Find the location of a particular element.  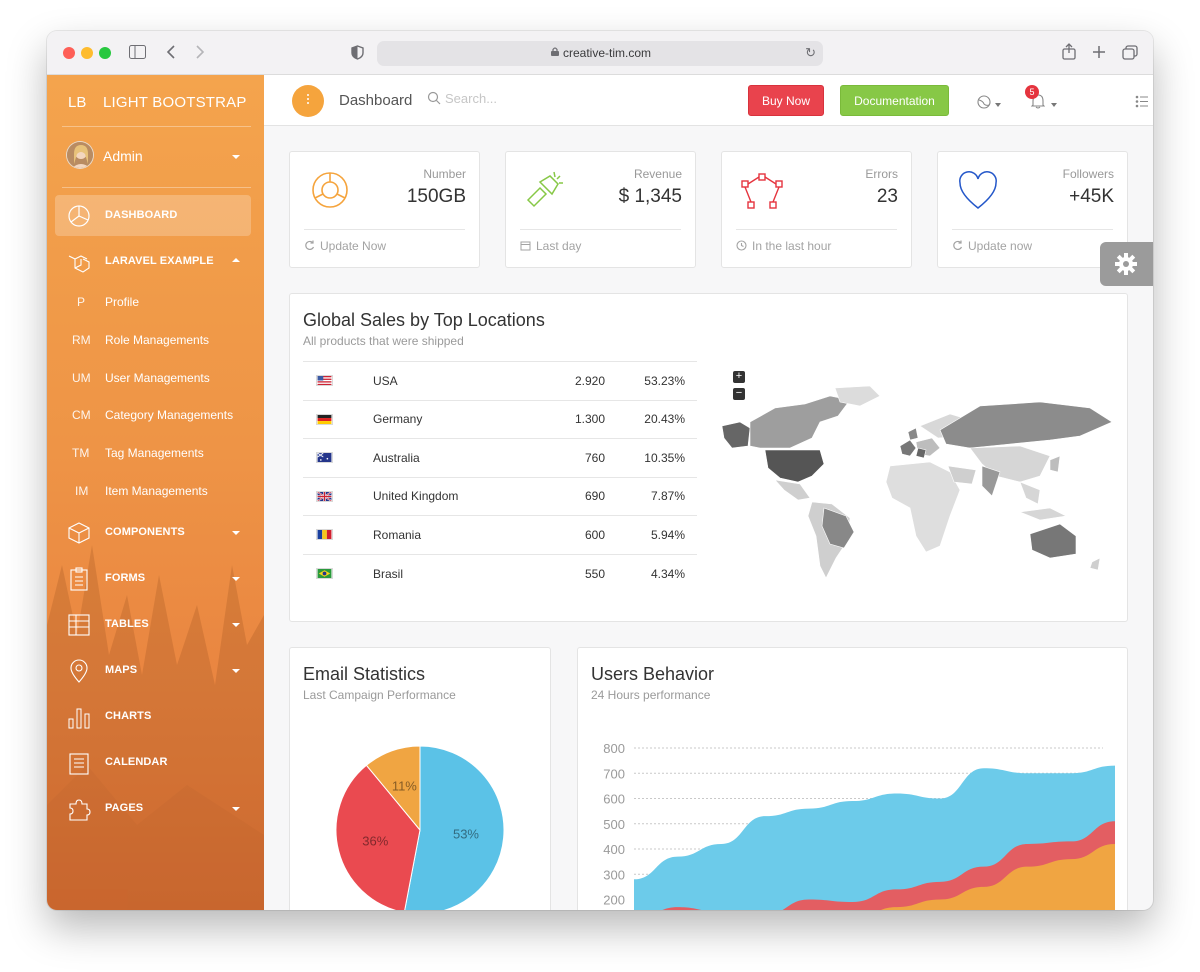

flag-ro-icon is located at coordinates (324, 535).